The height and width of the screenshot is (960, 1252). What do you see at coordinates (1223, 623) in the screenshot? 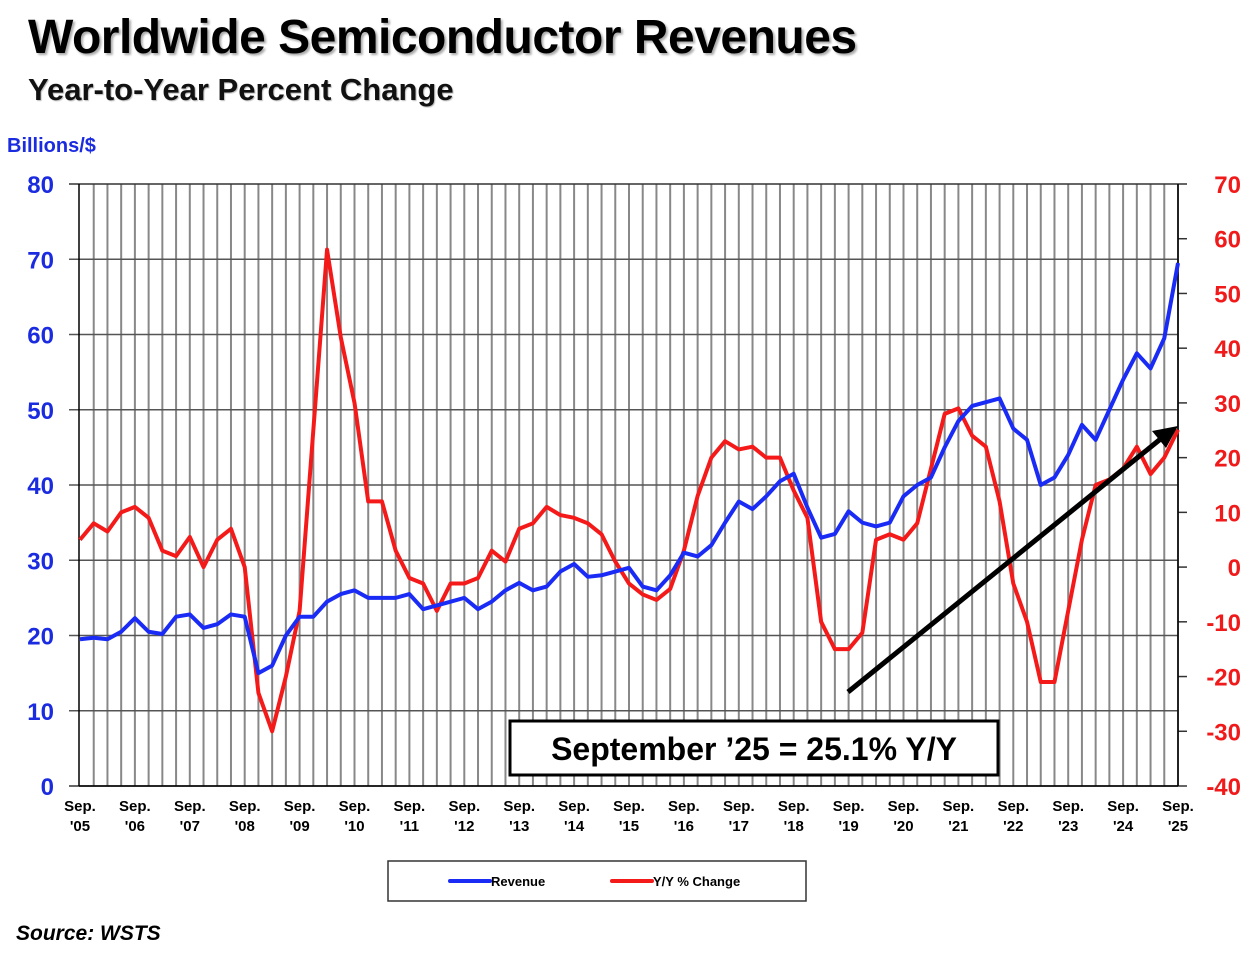
I see `right-tick-label: -10` at bounding box center [1223, 623].